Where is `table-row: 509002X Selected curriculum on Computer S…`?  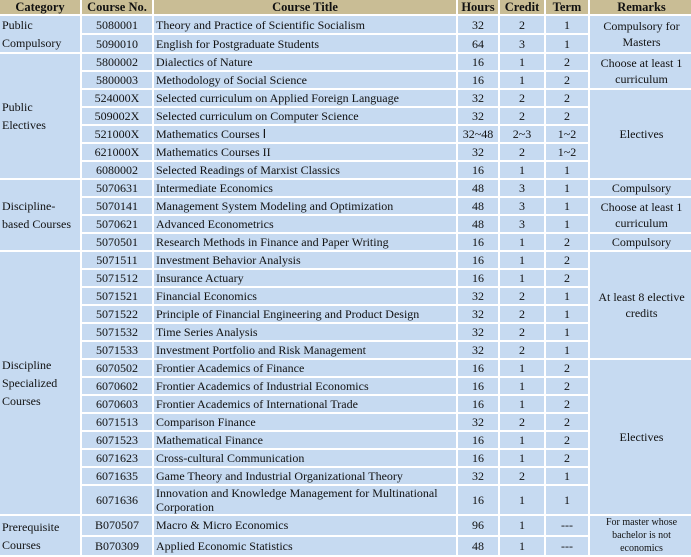
table-row: 509002X Selected curriculum on Computer S… is located at coordinates (345, 116).